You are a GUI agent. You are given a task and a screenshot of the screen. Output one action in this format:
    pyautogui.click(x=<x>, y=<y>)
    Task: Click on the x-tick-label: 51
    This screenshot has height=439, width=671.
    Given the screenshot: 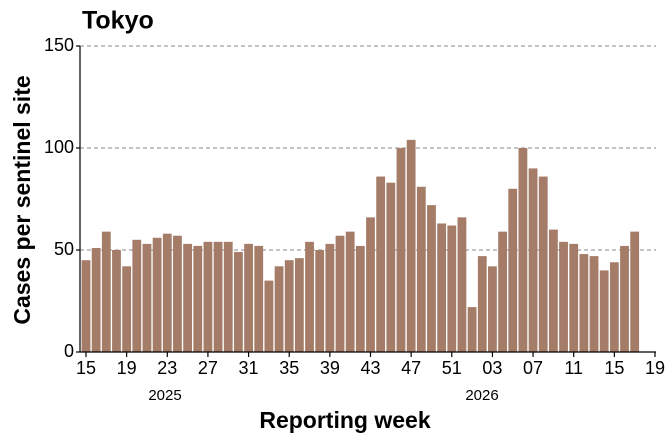 What is the action you would take?
    pyautogui.click(x=452, y=368)
    